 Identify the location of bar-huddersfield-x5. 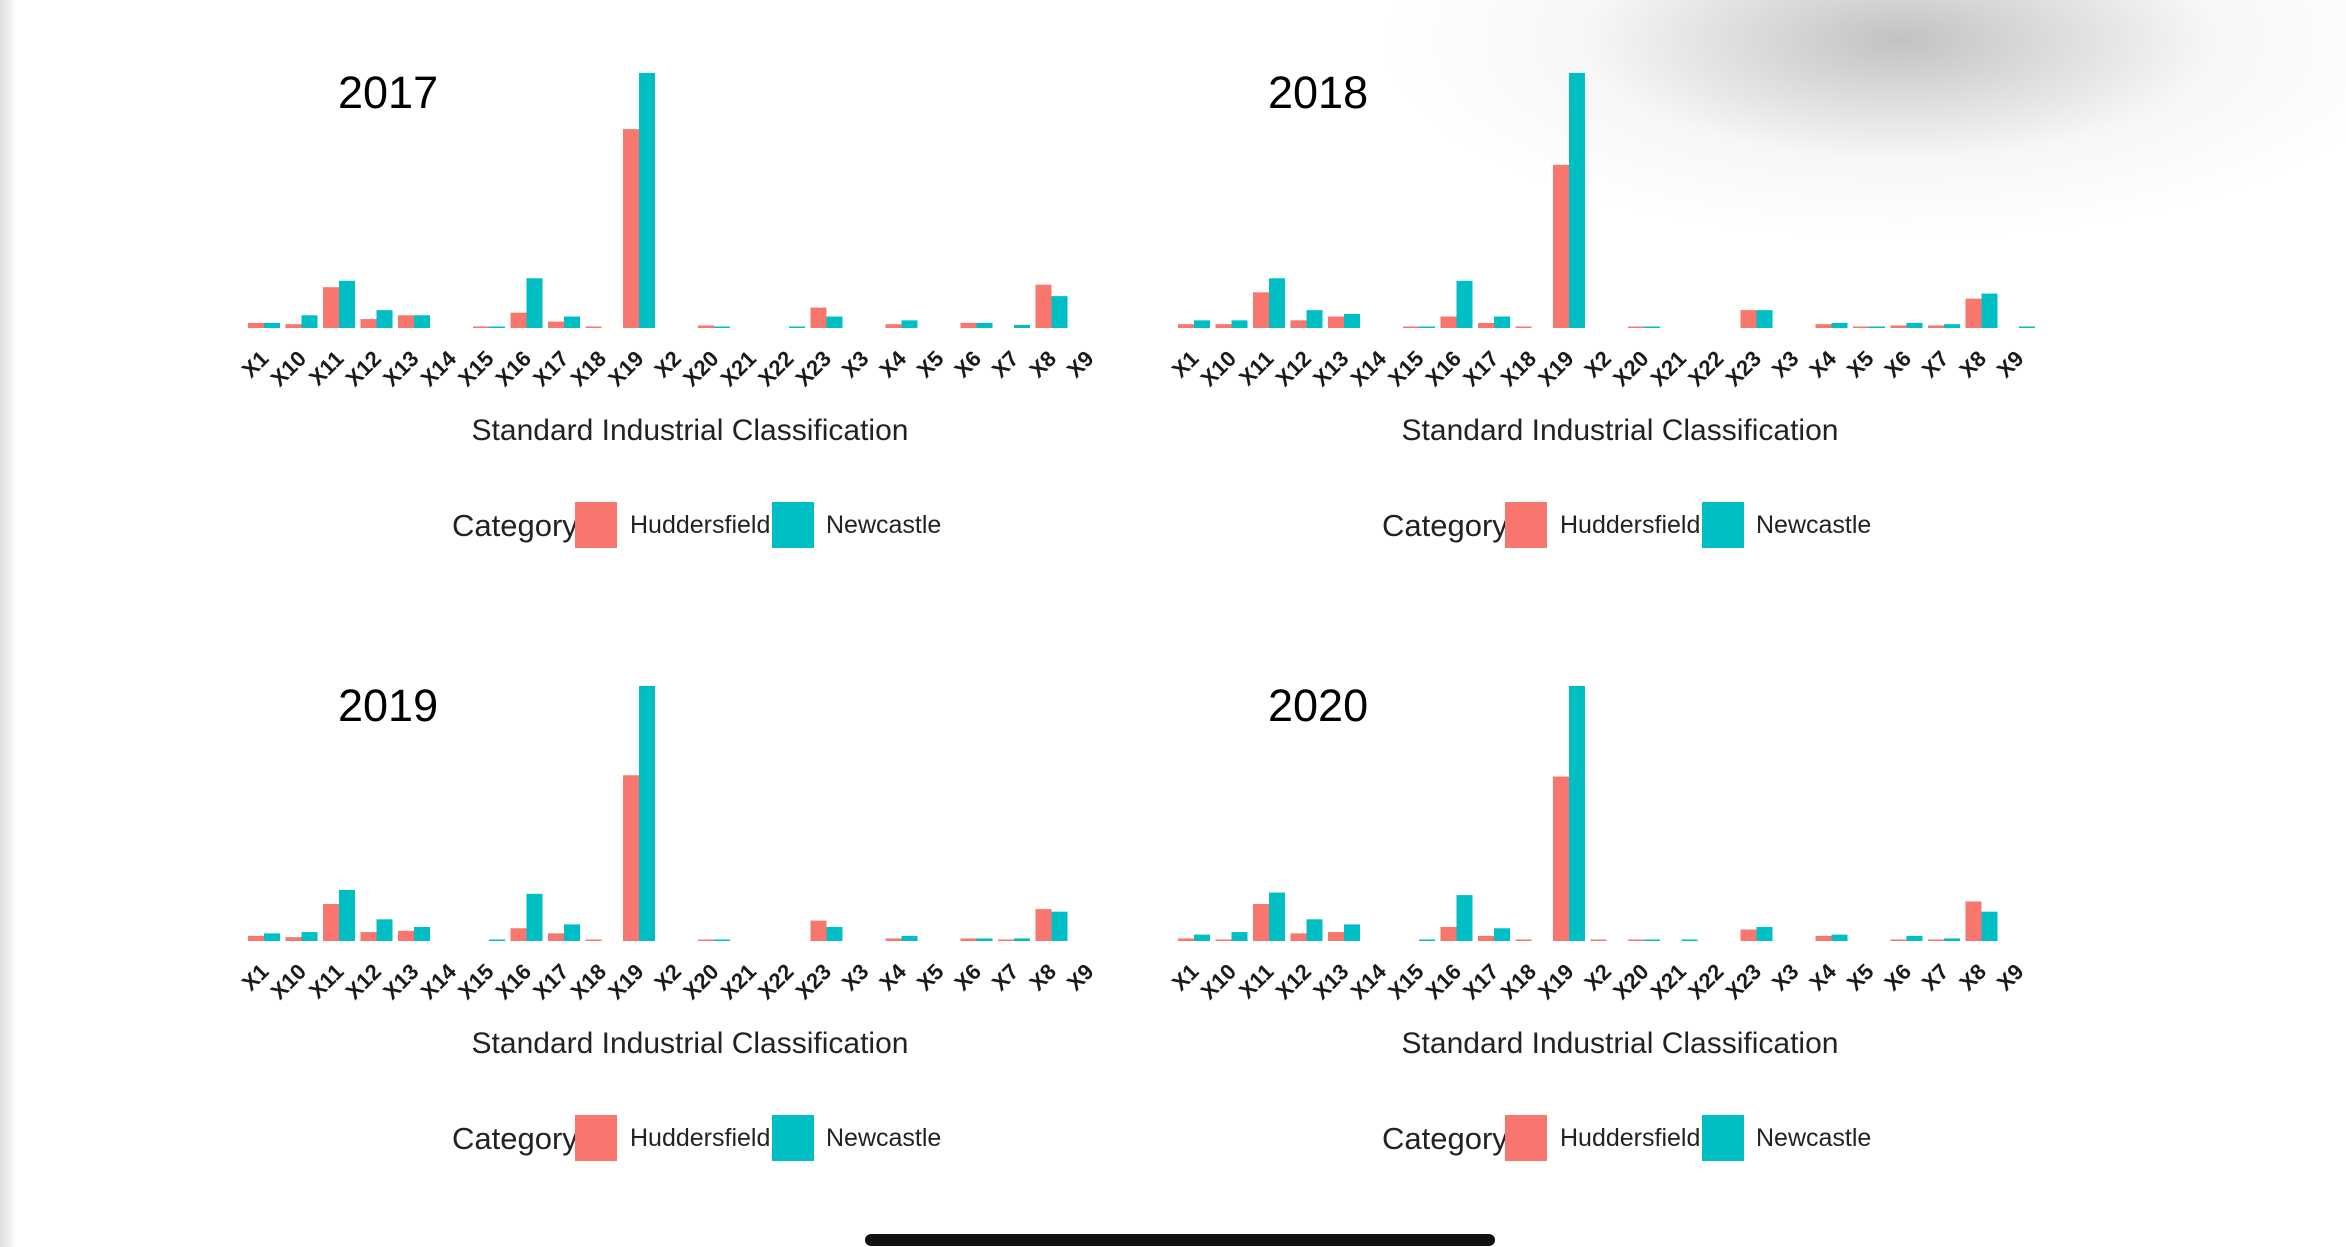
(1861, 327).